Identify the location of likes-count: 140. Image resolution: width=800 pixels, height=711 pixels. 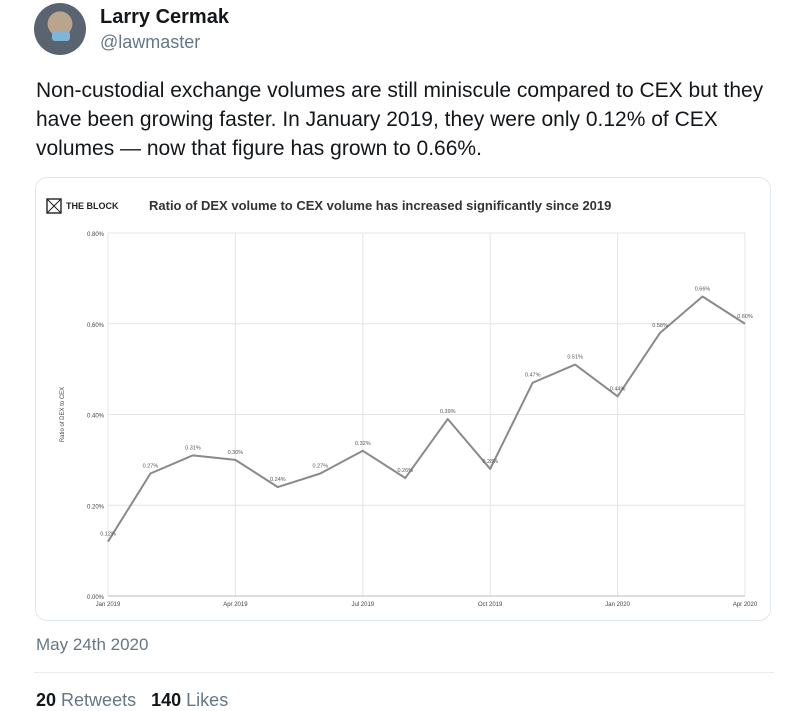
(166, 700).